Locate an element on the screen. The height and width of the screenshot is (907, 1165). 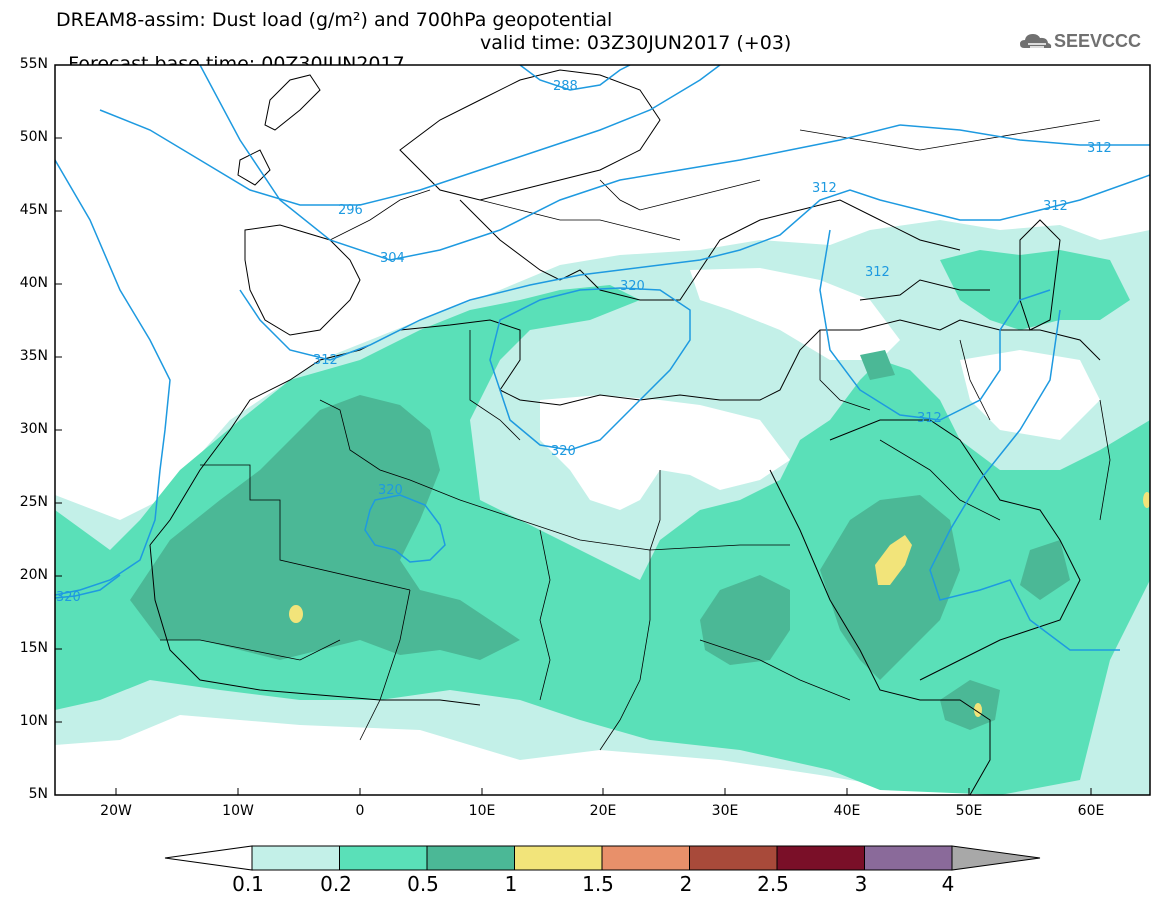
legend-label: 2.5 is located at coordinates (773, 884).